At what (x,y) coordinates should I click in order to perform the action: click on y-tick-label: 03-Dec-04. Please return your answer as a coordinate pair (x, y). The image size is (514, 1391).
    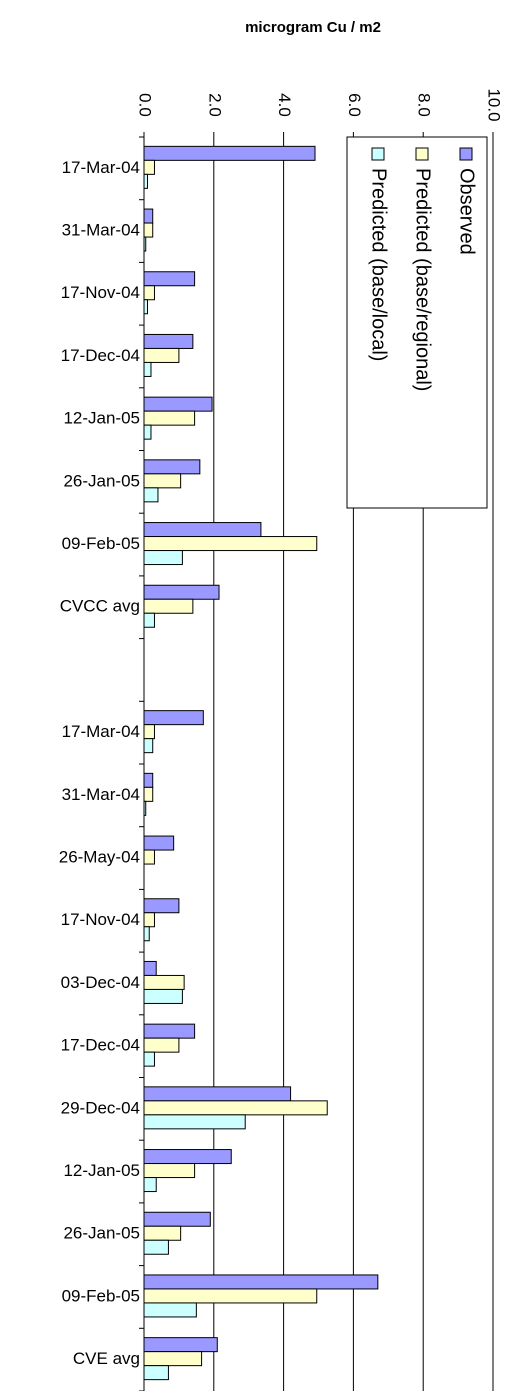
    Looking at the image, I should click on (100, 982).